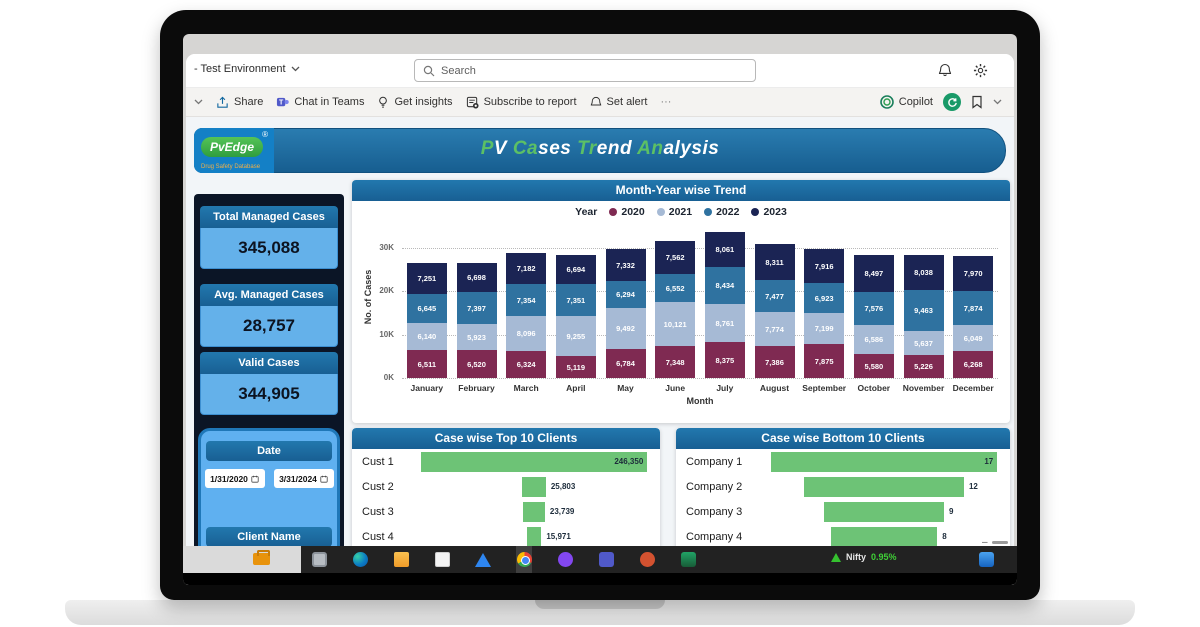 The image size is (1200, 627). I want to click on bar-segment-2022: 7,477, so click(774, 296).